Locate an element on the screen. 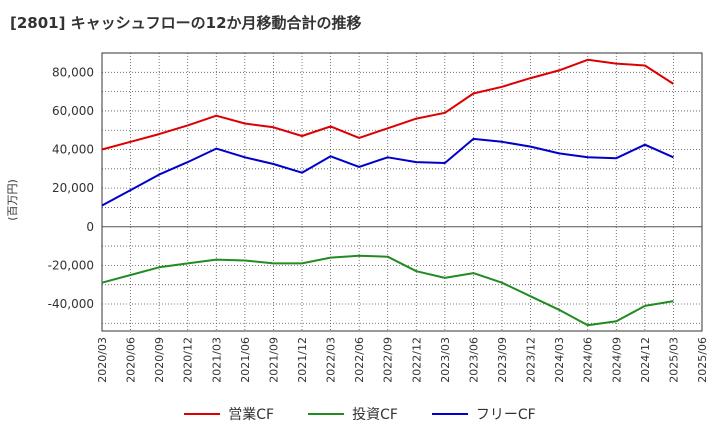 The image size is (720, 440). legend-item-investing: 投資CF is located at coordinates (353, 414).